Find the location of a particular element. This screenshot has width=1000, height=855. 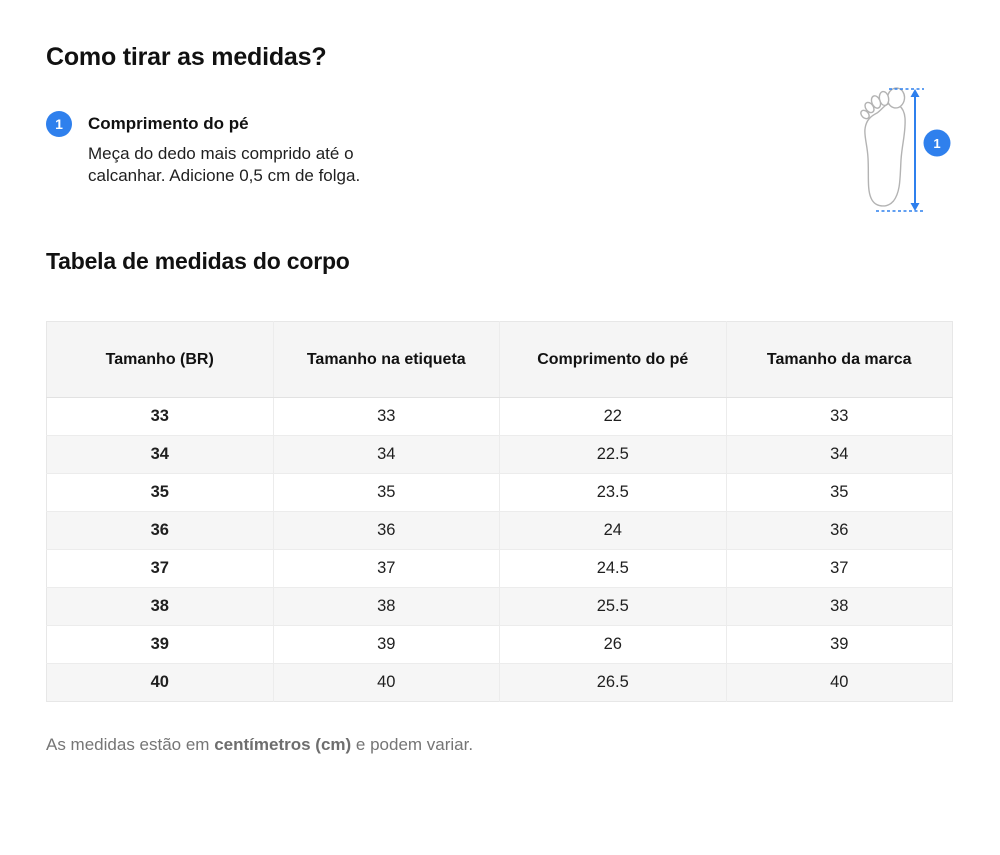

cell-size-br: 35 is located at coordinates (159, 492).